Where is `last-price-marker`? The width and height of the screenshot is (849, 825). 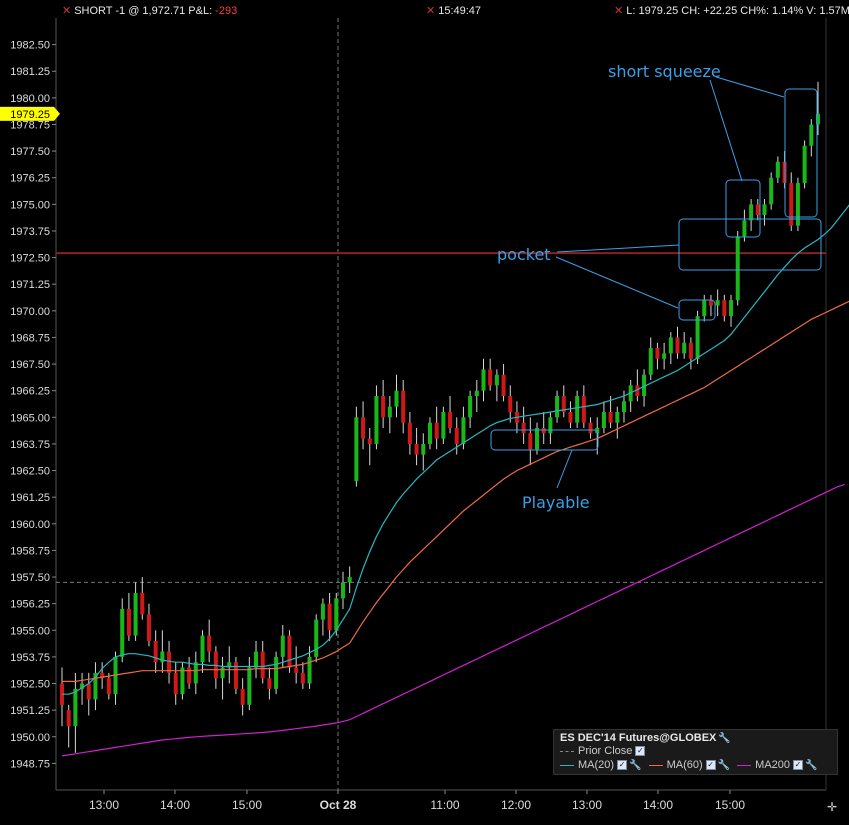 last-price-marker is located at coordinates (27, 113).